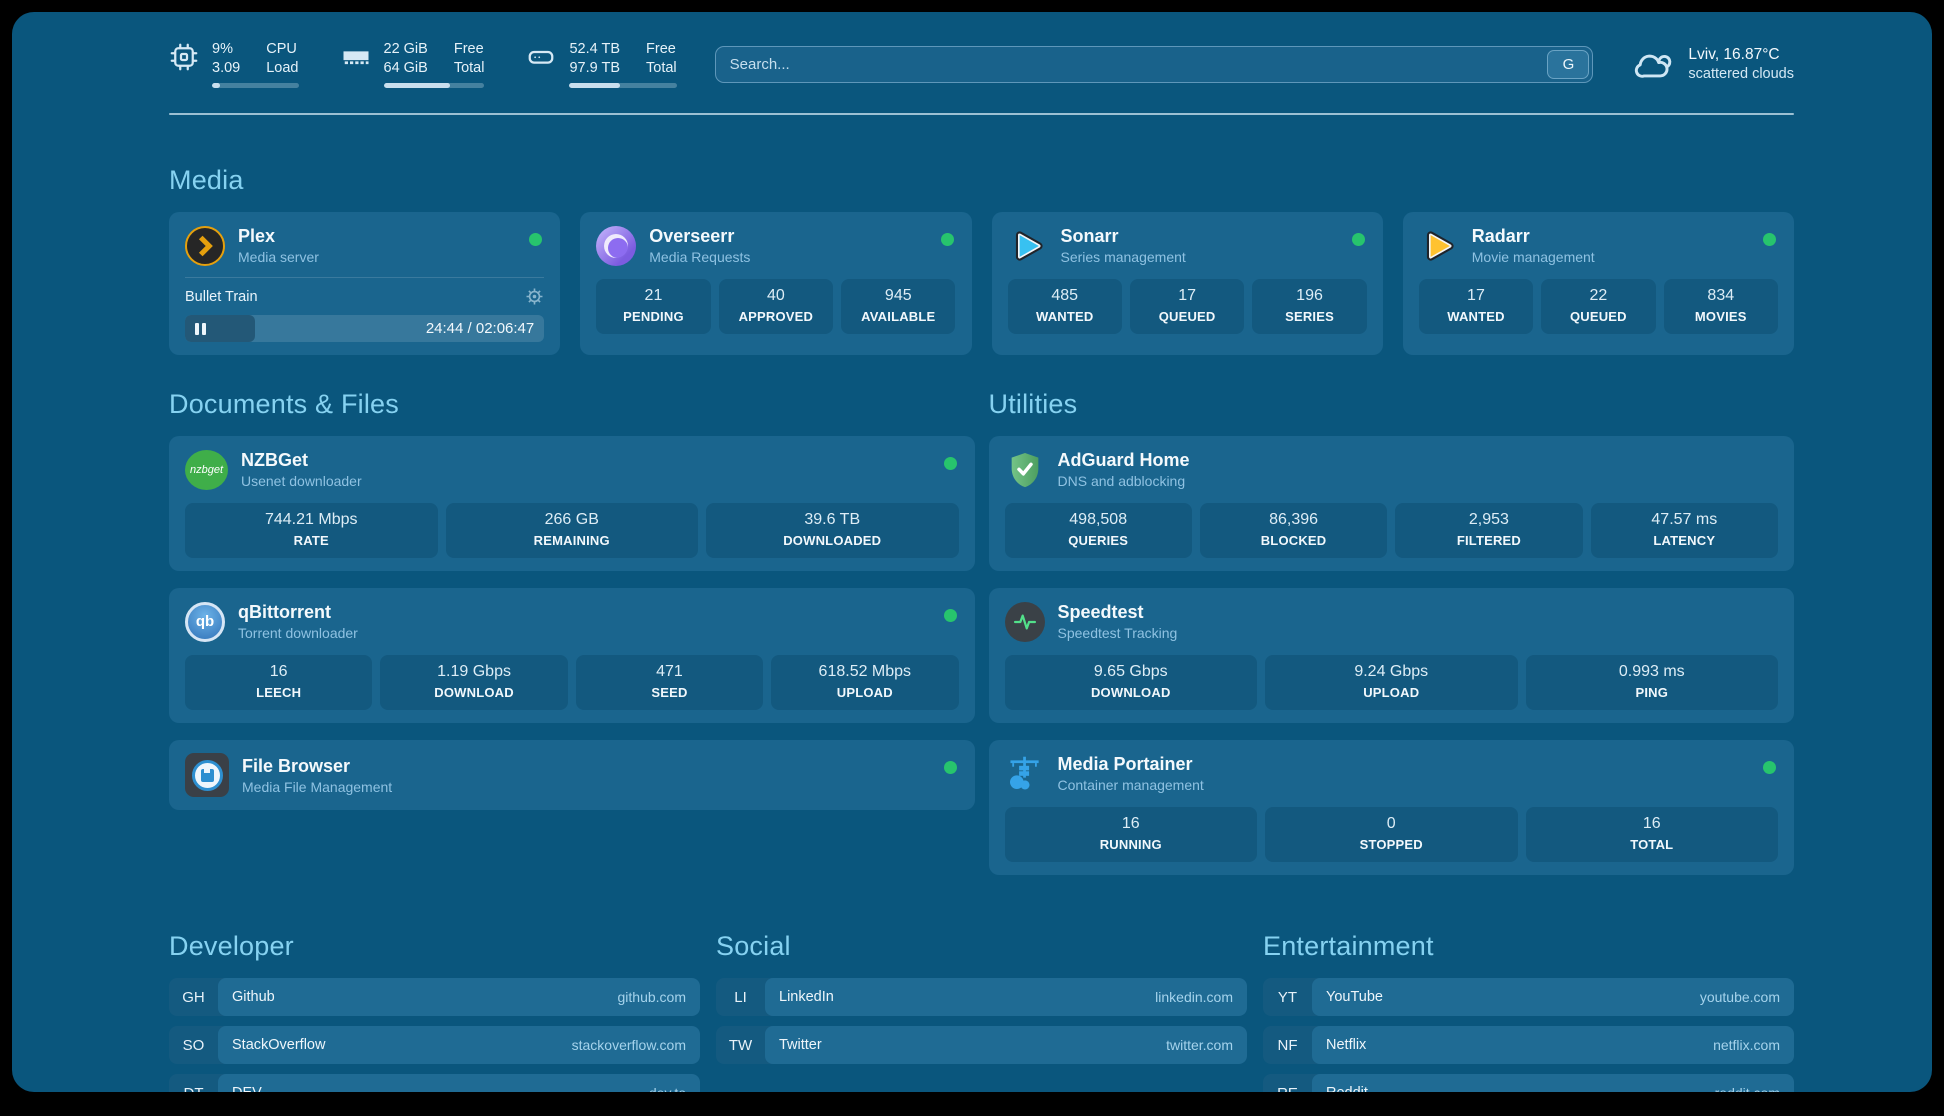  What do you see at coordinates (365, 328) in the screenshot?
I see `playback-progress-bar: 24:44 / 02:06:47` at bounding box center [365, 328].